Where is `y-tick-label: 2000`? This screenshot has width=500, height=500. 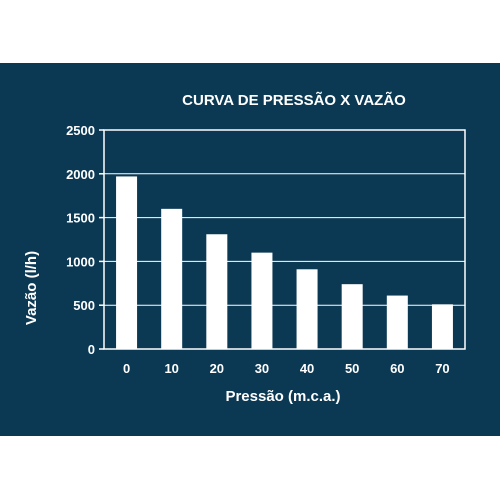 y-tick-label: 2000 is located at coordinates (80, 174).